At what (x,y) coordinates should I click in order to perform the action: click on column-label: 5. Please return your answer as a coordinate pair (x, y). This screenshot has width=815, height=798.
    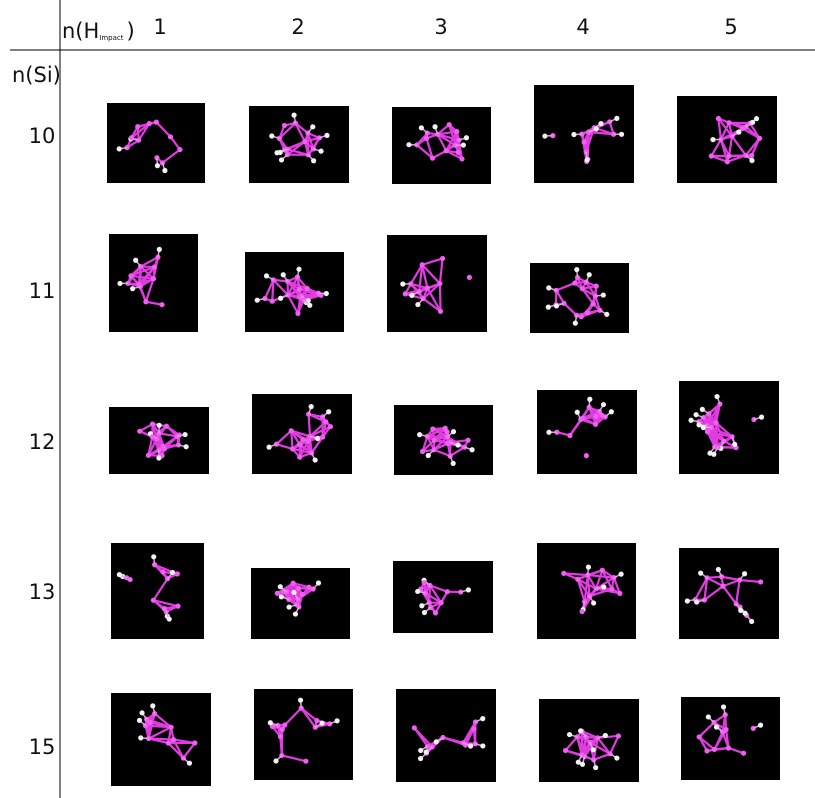
    Looking at the image, I should click on (730, 27).